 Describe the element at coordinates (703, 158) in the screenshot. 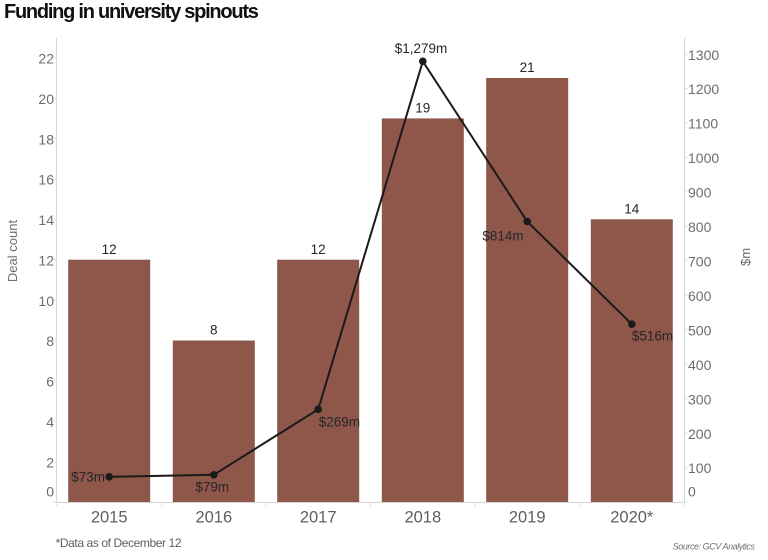

I see `svg-text: 1000` at that location.